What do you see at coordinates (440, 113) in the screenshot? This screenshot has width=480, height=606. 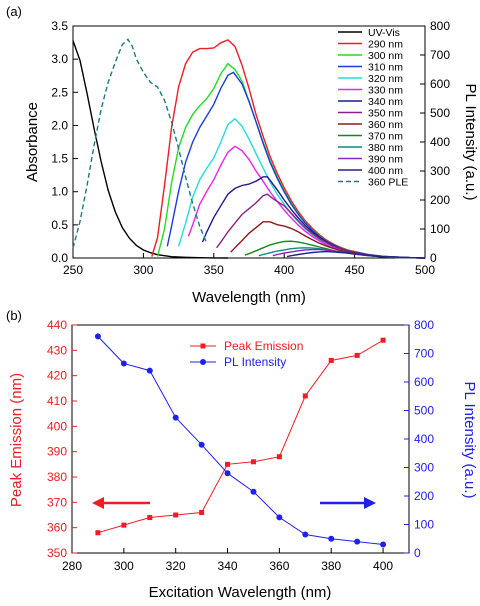 I see `a-y2-tick-label: 500` at bounding box center [440, 113].